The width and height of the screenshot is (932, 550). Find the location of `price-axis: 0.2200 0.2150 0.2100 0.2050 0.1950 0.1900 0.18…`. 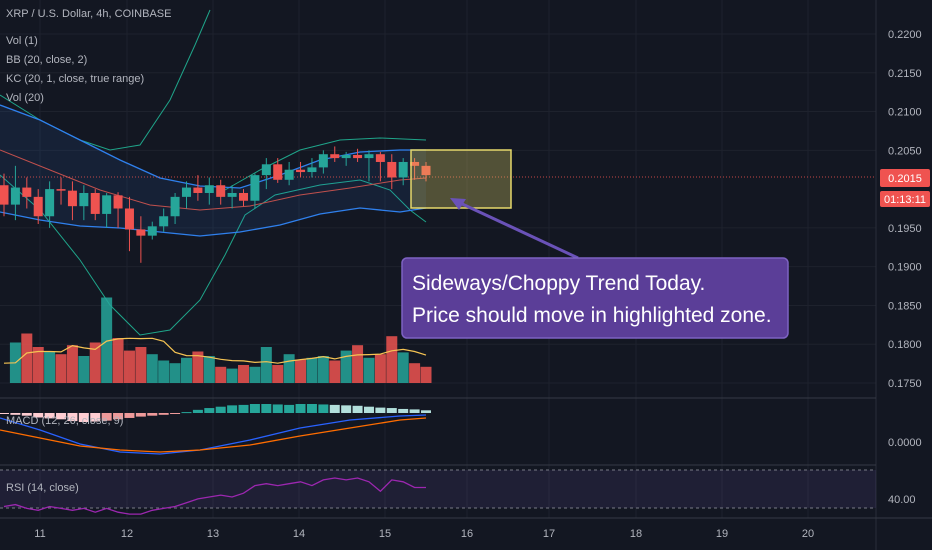

price-axis: 0.2200 0.2150 0.2100 0.2050 0.1950 0.1900 0.18… is located at coordinates (905, 209).